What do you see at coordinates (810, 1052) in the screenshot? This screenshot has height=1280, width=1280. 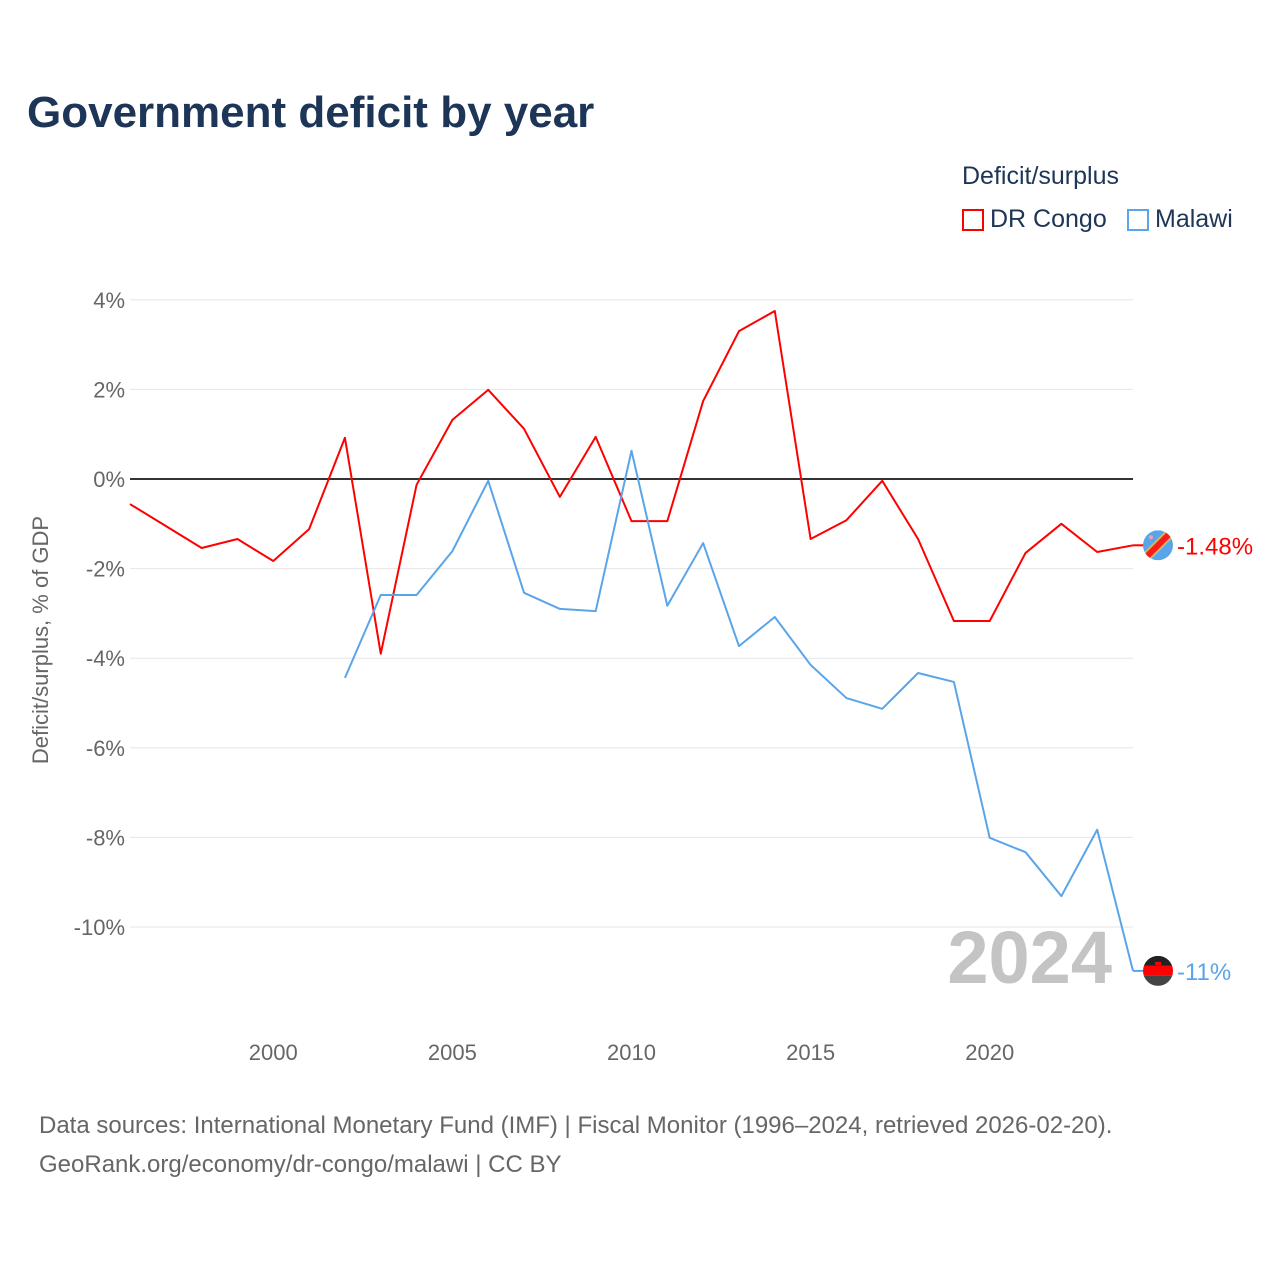 I see `x-tick-label: 2015` at bounding box center [810, 1052].